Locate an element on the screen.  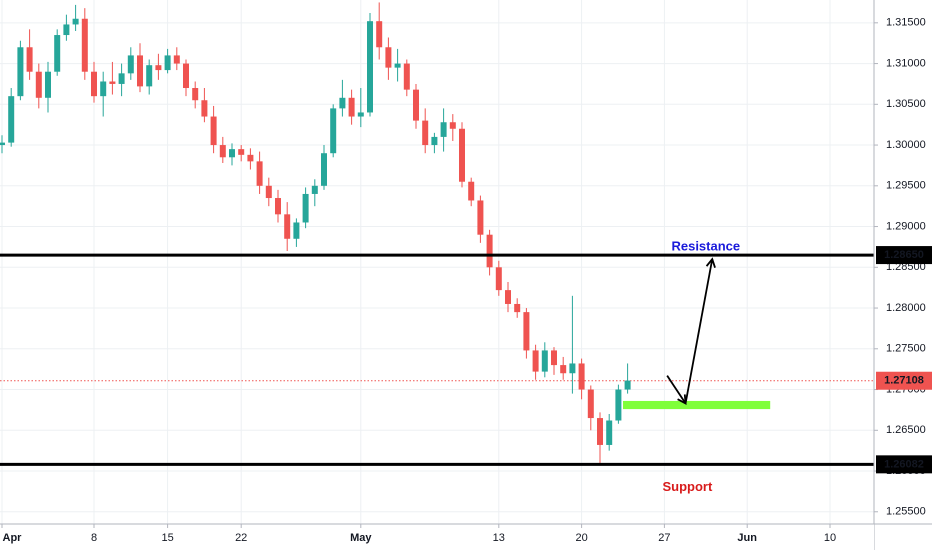
x-tick-label: 8 is located at coordinates (94, 538).